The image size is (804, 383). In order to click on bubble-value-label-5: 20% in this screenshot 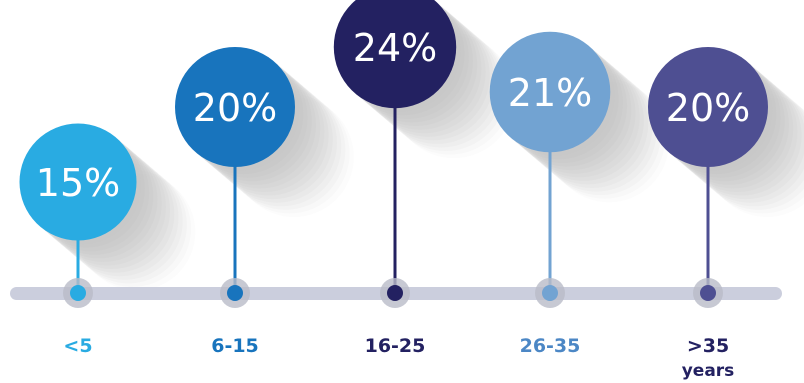, I will do `click(708, 108)`.